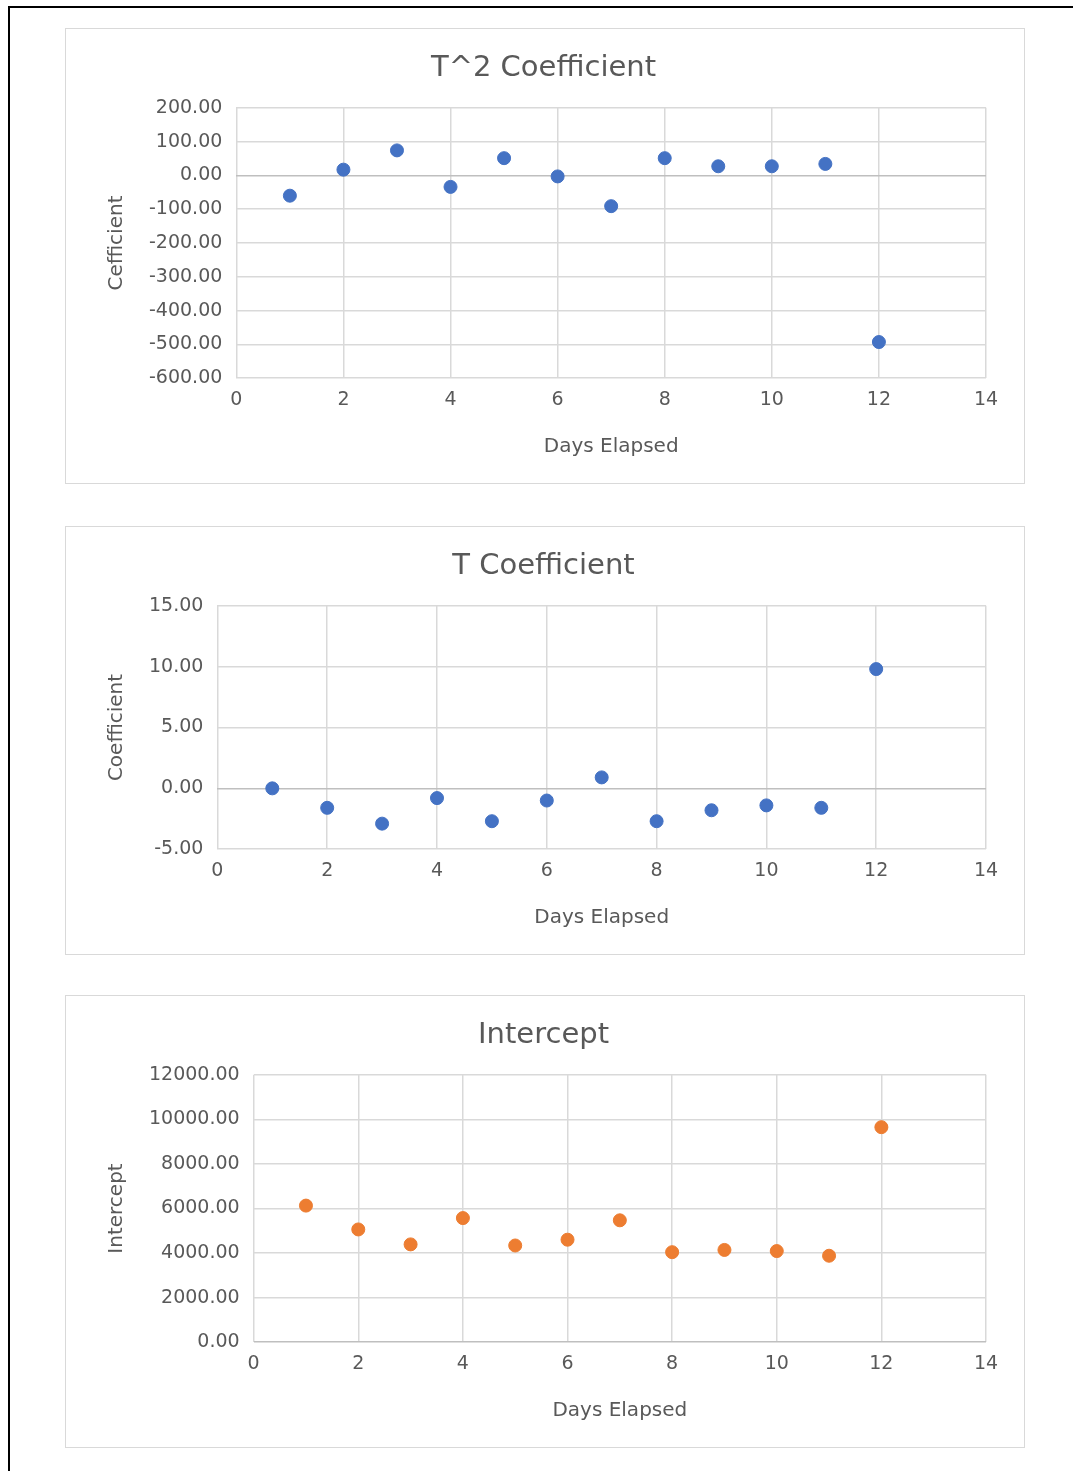 This screenshot has width=1073, height=1471. What do you see at coordinates (185, 308) in the screenshot?
I see `y-tick-label: -400.00` at bounding box center [185, 308].